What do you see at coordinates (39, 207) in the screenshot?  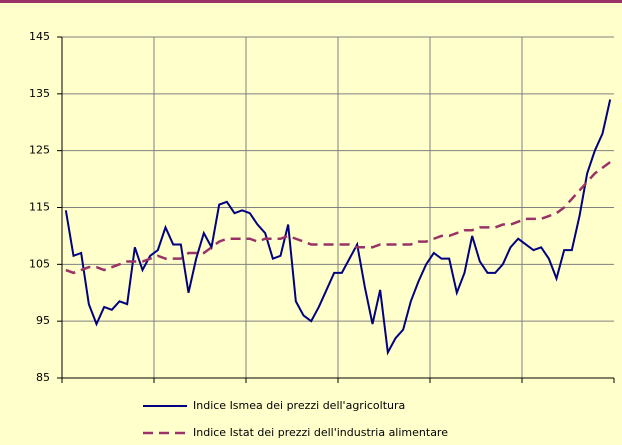 I see `y-tick-label: 115` at bounding box center [39, 207].